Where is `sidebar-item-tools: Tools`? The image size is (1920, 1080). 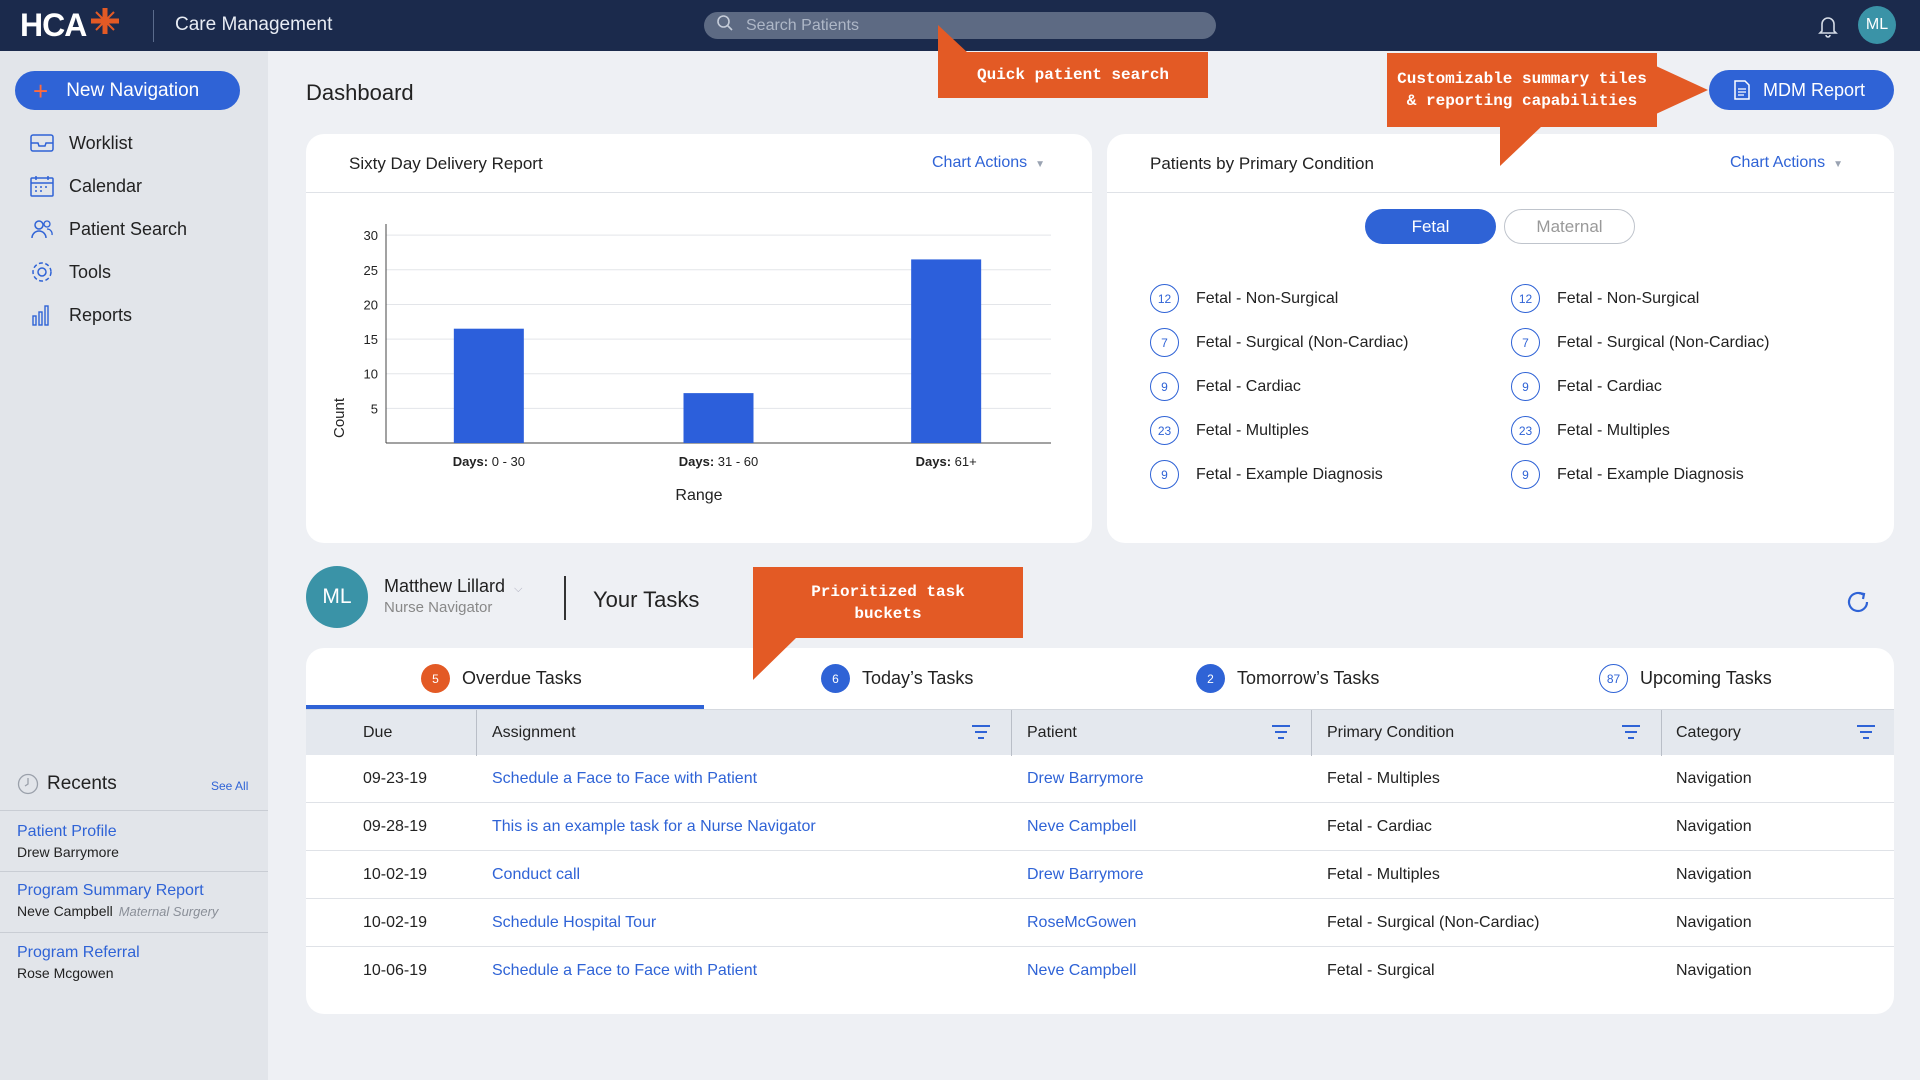 sidebar-item-tools: Tools is located at coordinates (70, 272).